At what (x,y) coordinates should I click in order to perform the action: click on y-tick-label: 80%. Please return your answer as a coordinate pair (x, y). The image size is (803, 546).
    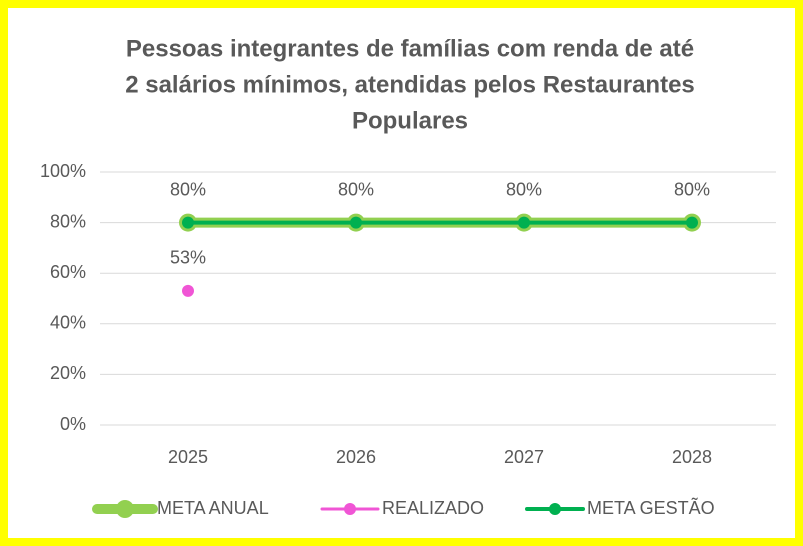
    Looking at the image, I should click on (68, 221).